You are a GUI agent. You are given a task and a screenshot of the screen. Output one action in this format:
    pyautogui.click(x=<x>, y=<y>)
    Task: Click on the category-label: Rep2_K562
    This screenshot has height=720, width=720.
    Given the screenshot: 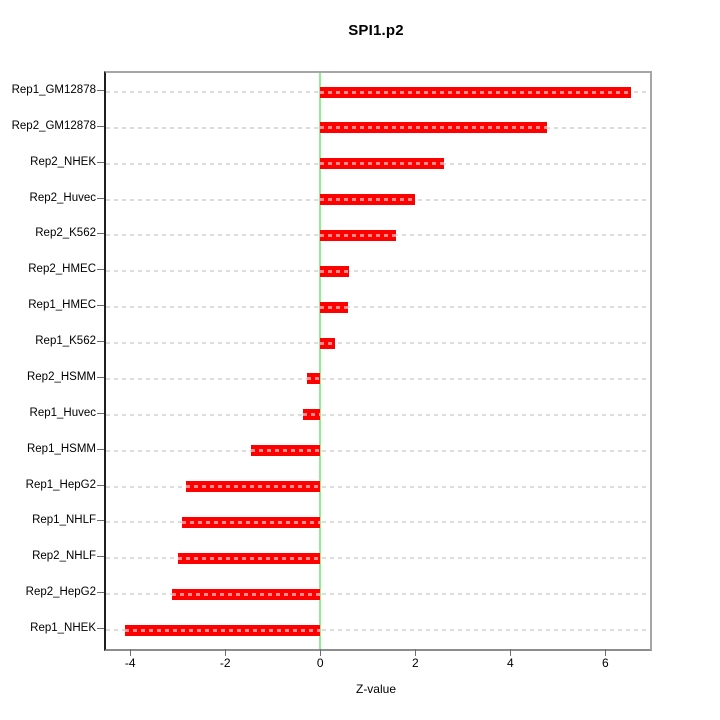 What is the action you would take?
    pyautogui.click(x=65, y=233)
    